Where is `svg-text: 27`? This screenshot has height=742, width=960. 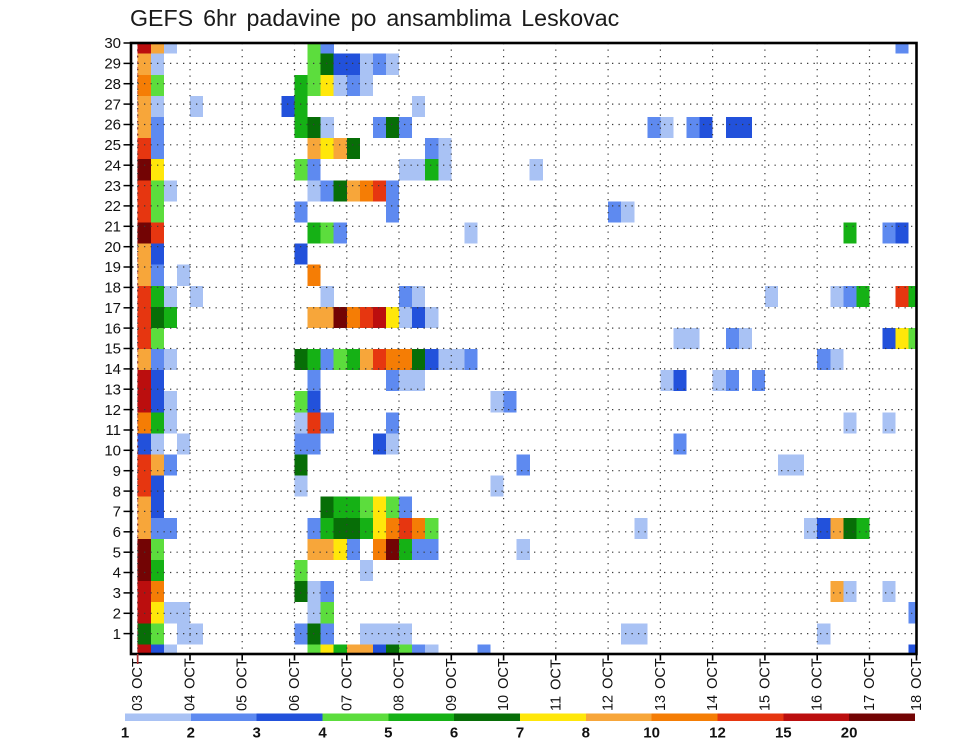 svg-text: 27 is located at coordinates (112, 104).